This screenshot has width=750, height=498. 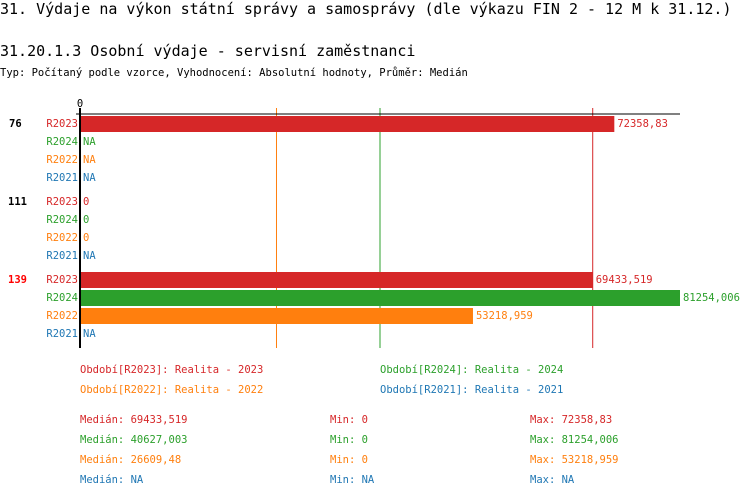 I want to click on stat-median: Medián: 26609,48, so click(x=130, y=460).